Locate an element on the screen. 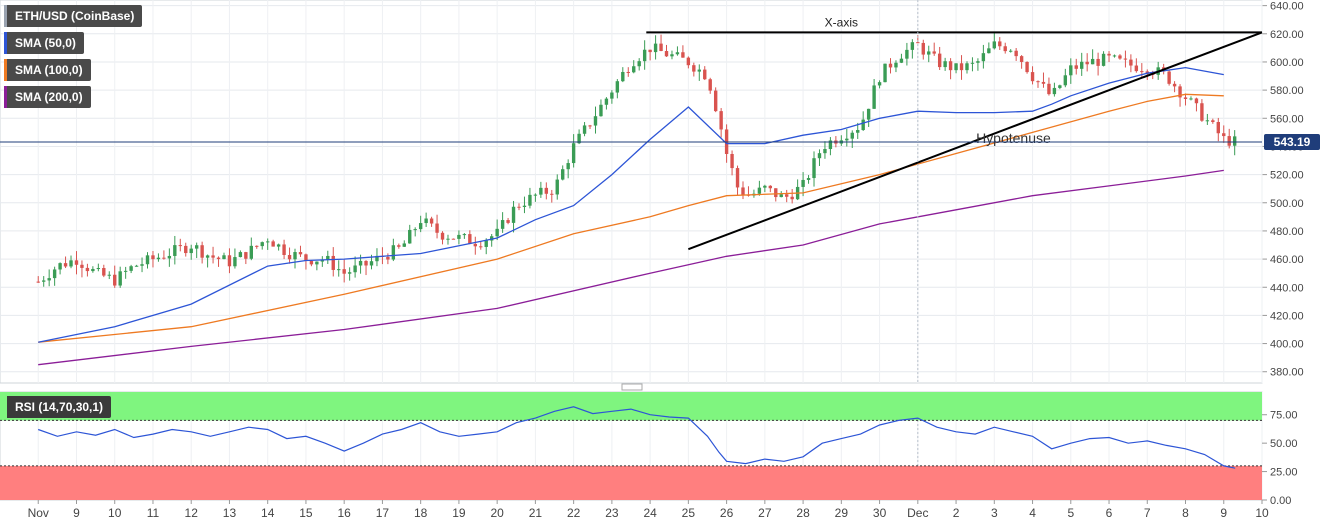  date-tick-label: 14 is located at coordinates (268, 513).